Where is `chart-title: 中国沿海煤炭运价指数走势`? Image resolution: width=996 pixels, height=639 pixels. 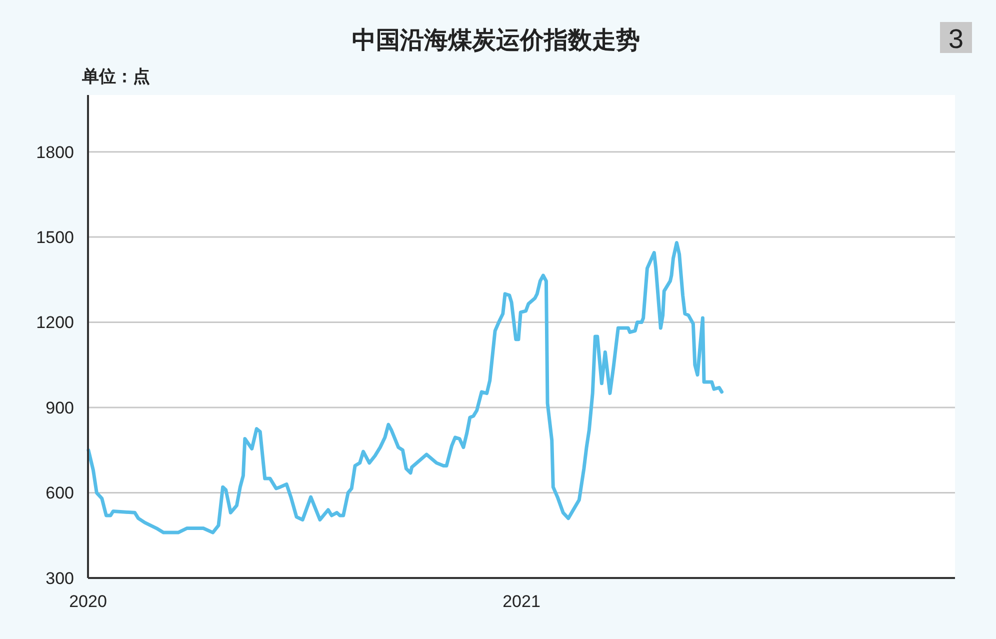
chart-title: 中国沿海煤炭运价指数走势 is located at coordinates (496, 40).